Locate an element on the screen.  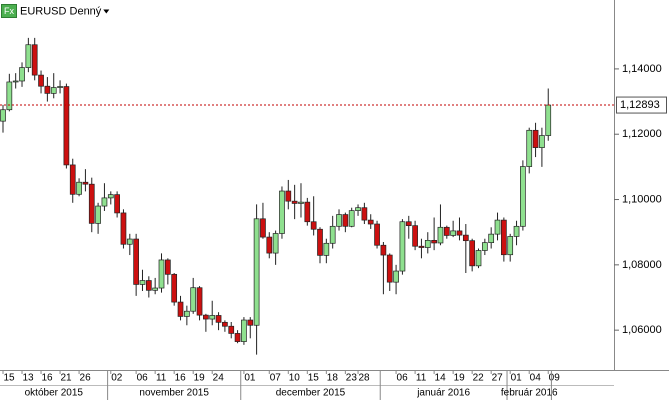
x-tick-label: 27 is located at coordinates (498, 378).